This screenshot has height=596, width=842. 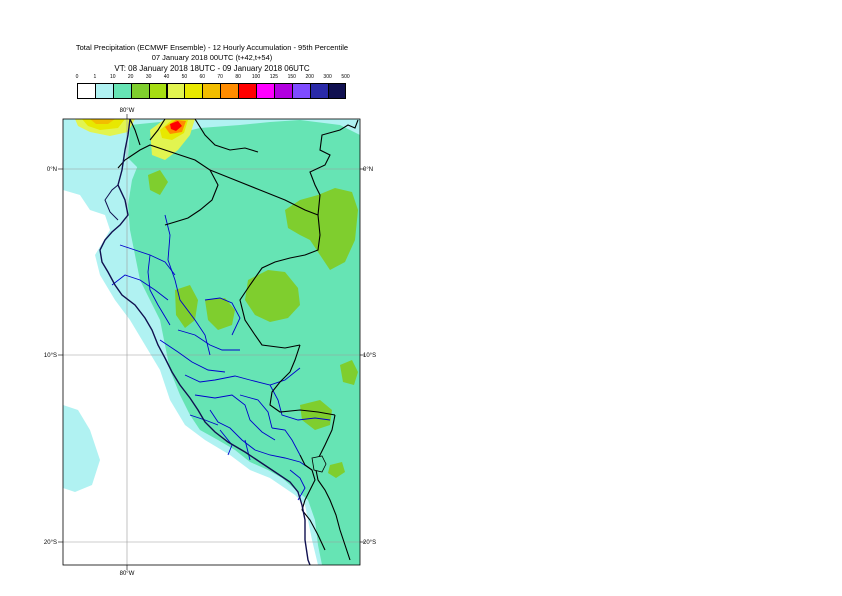 I want to click on legend-threshold-label: 30, so click(x=148, y=77).